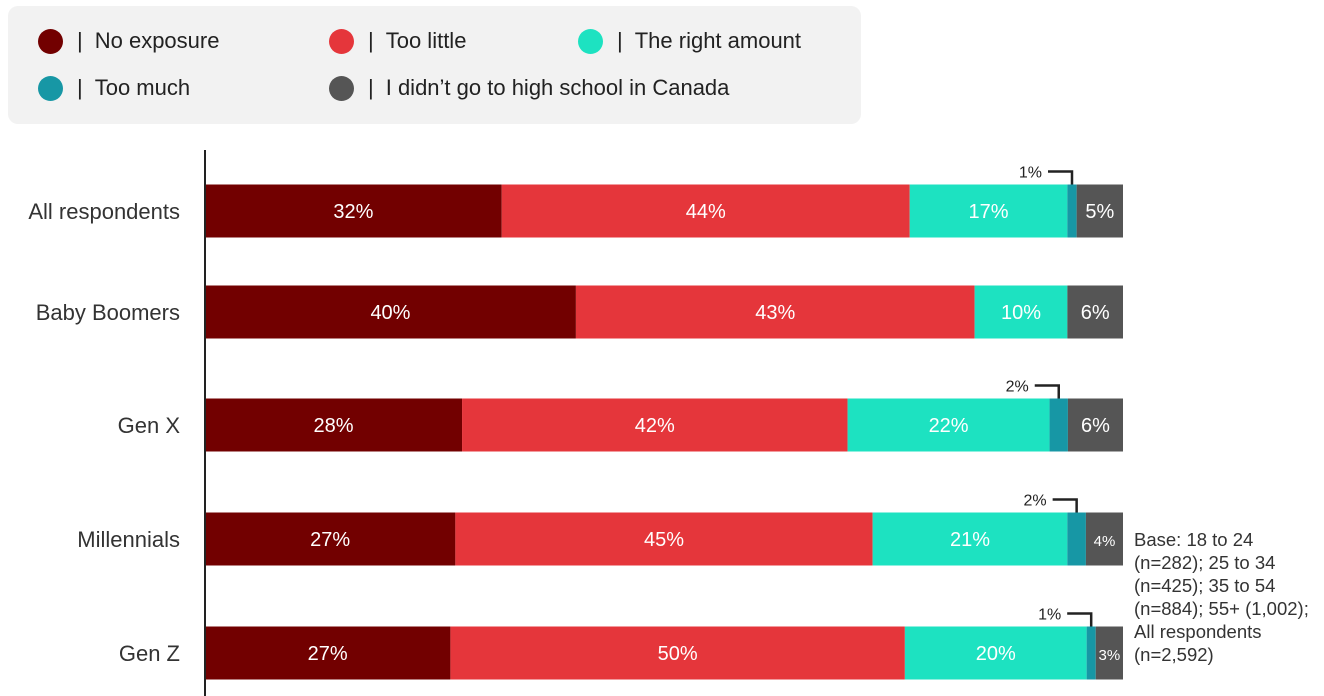  I want to click on legend-item-no-exposure: | No exposure, so click(128, 41).